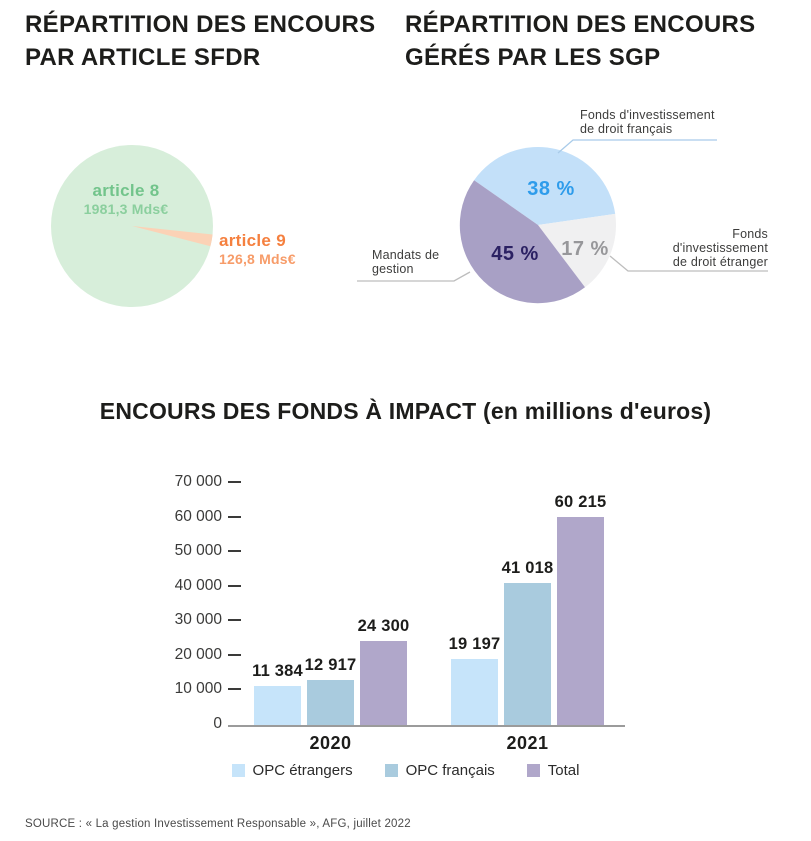 The image size is (811, 841). What do you see at coordinates (580, 620) in the screenshot?
I see `bar-2021-Total` at bounding box center [580, 620].